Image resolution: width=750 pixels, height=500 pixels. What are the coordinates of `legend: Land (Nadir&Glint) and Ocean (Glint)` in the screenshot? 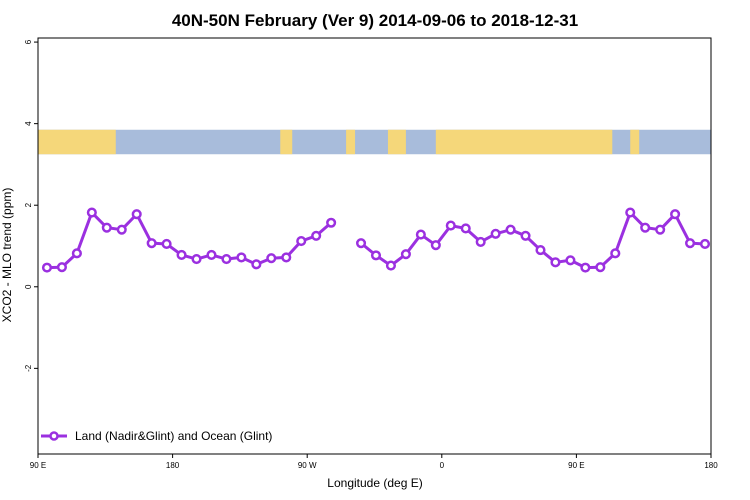 It's located at (156, 436).